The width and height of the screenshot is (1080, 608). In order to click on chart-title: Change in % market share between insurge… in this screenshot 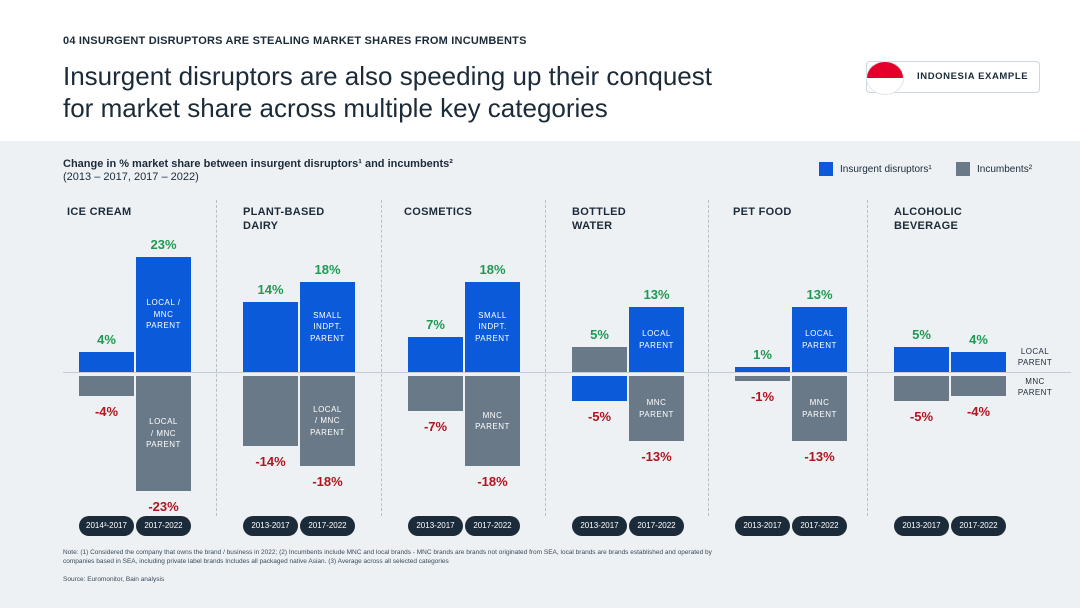, I will do `click(258, 164)`.